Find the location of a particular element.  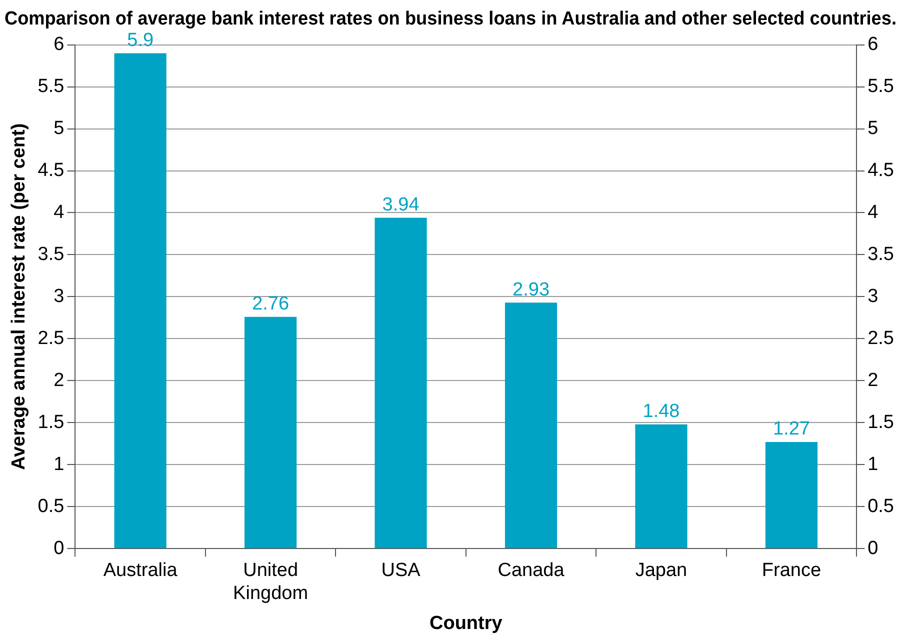

y-tick-label: 5.5 is located at coordinates (51, 87).